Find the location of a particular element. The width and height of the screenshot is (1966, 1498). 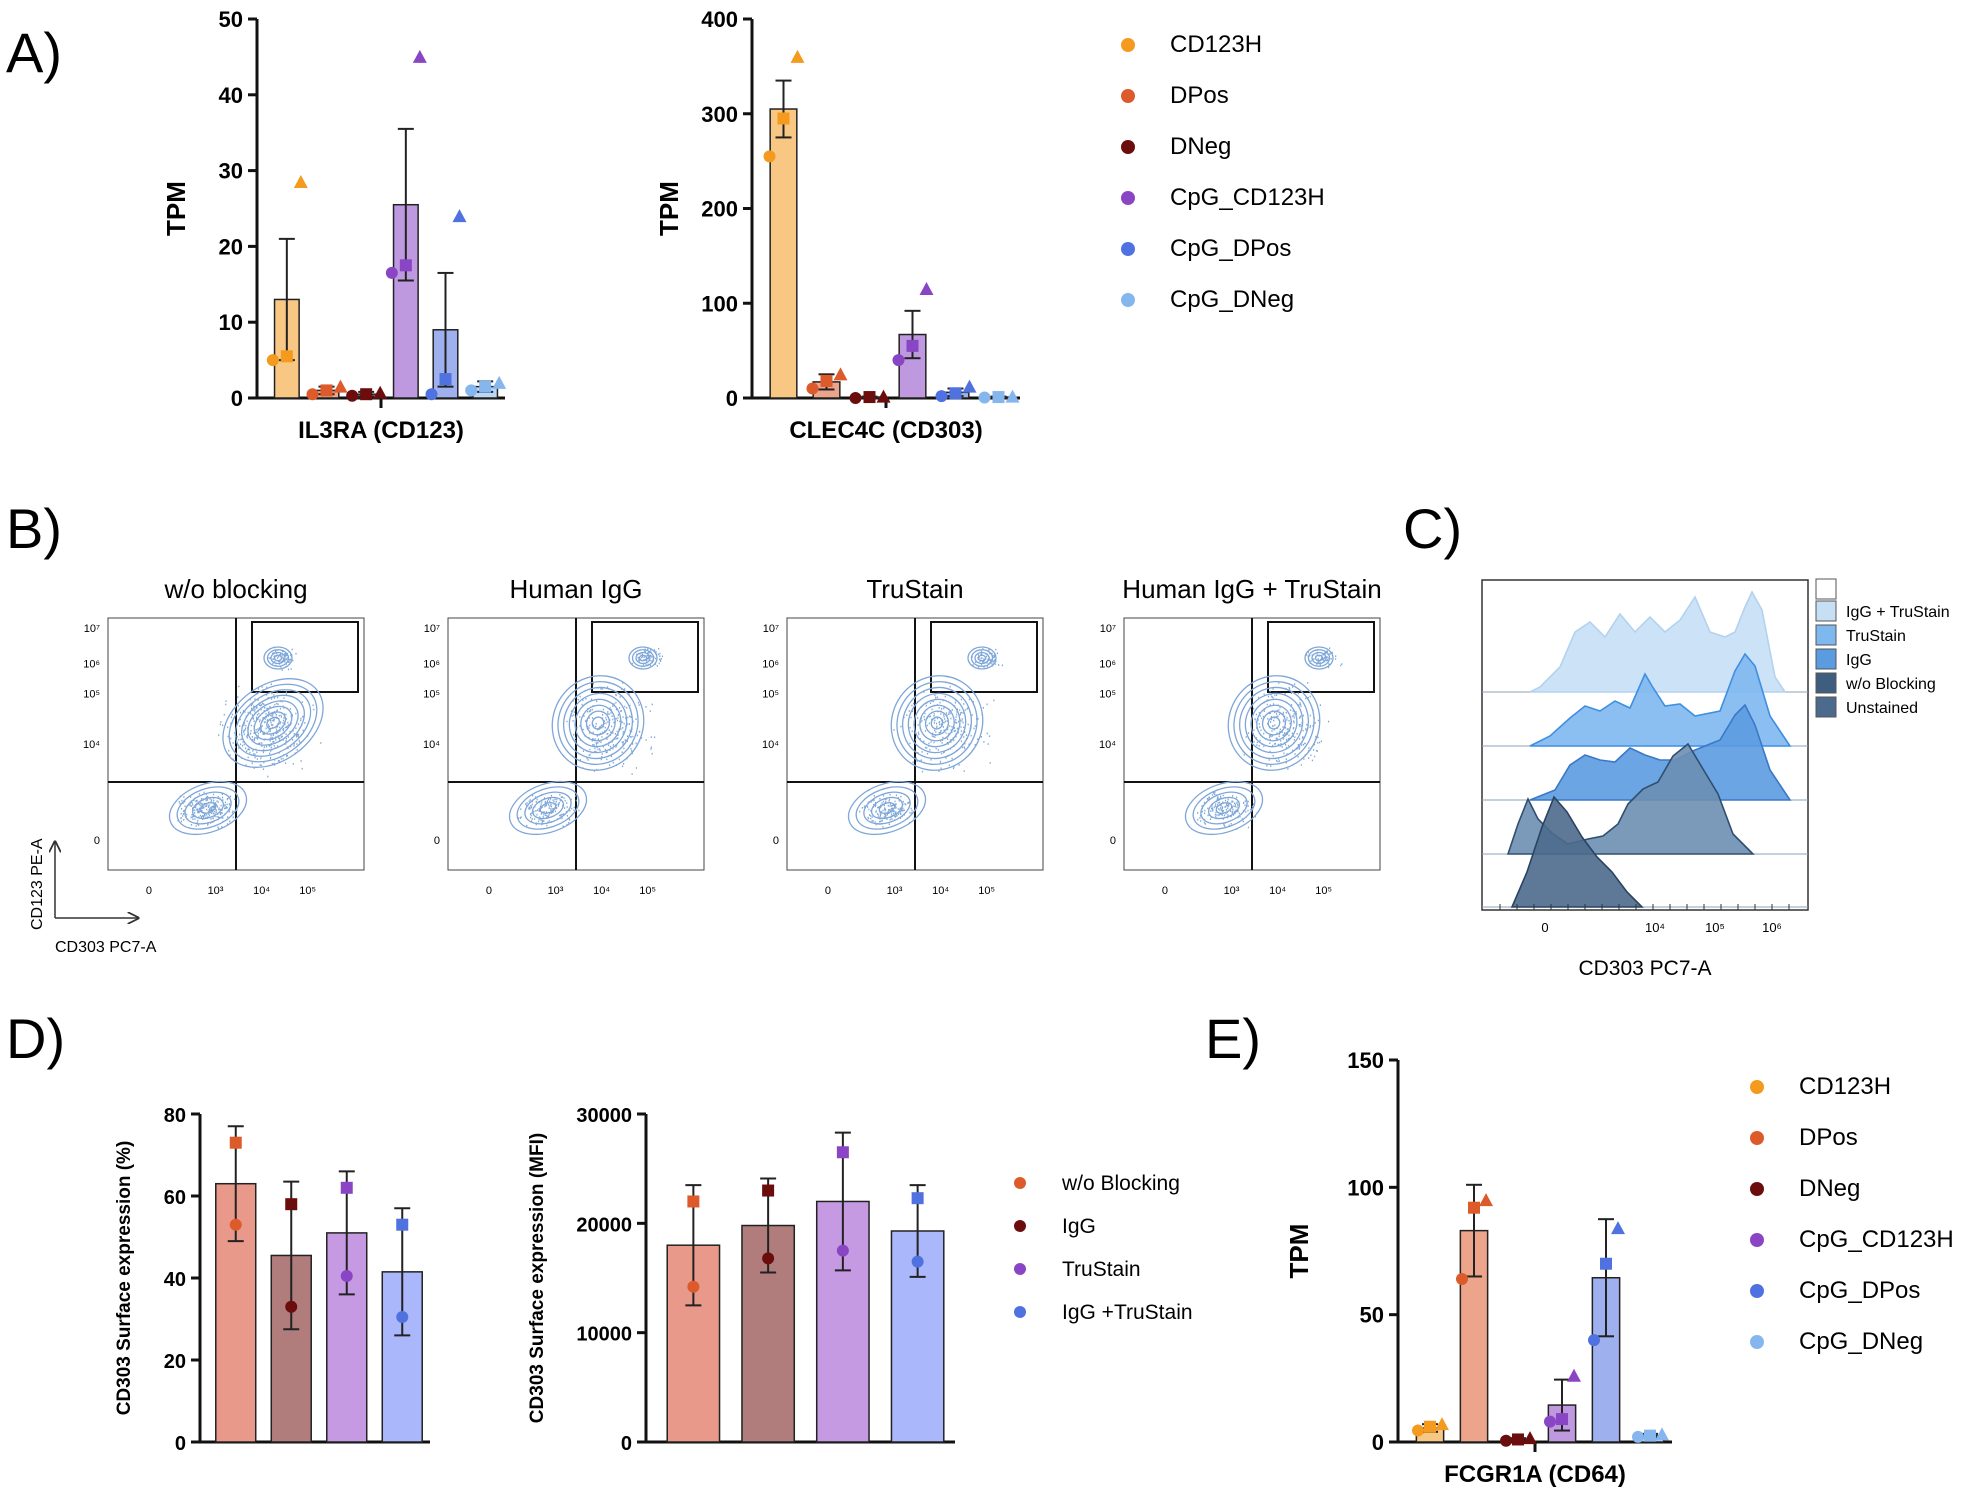

y-tick-label: 400 is located at coordinates (719, 19).